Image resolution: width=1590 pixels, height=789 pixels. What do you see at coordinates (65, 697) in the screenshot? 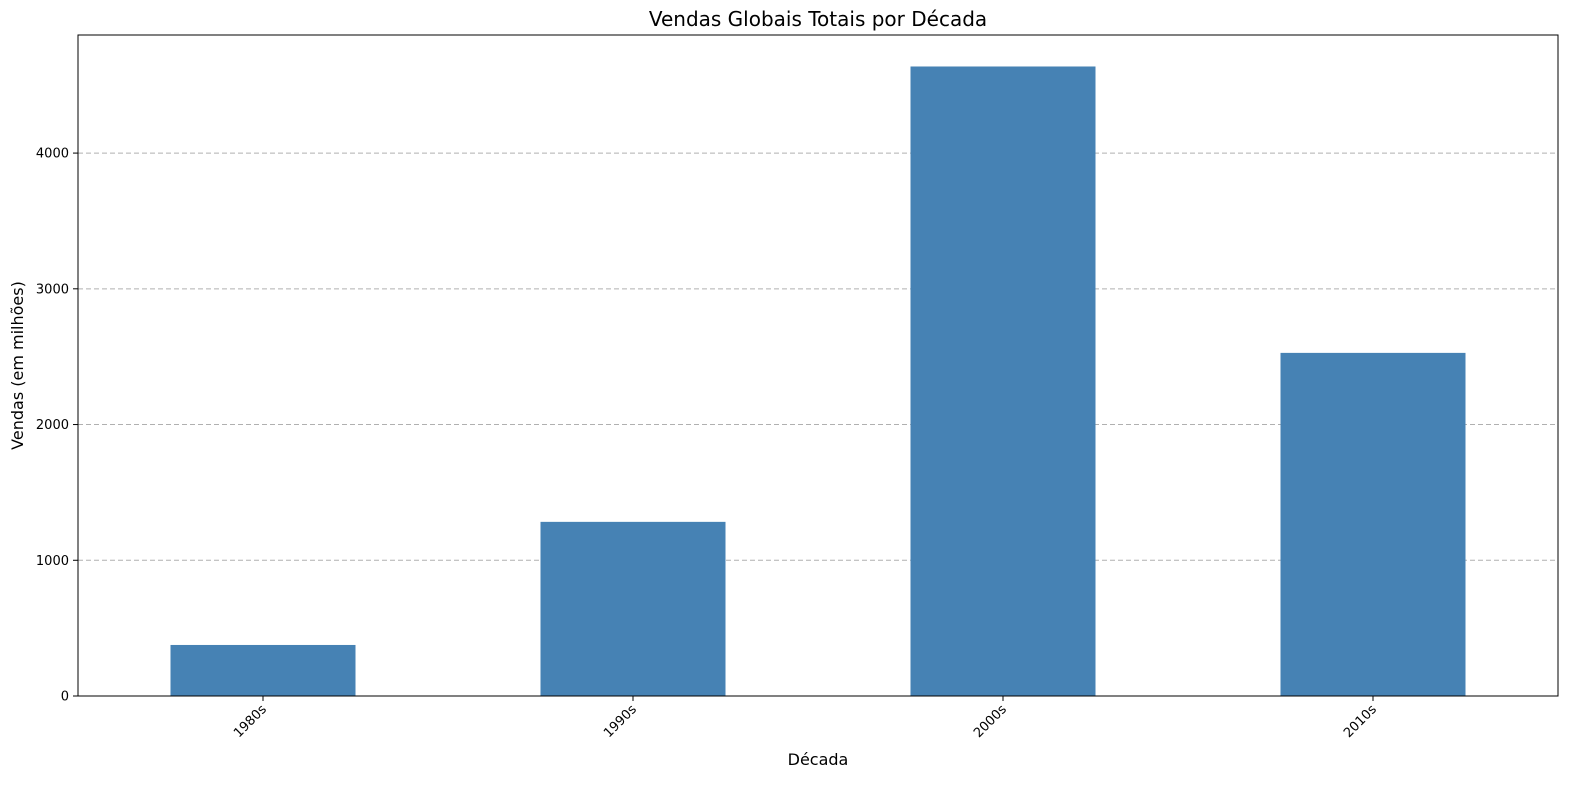
I see `y-tick-label: 0` at bounding box center [65, 697].